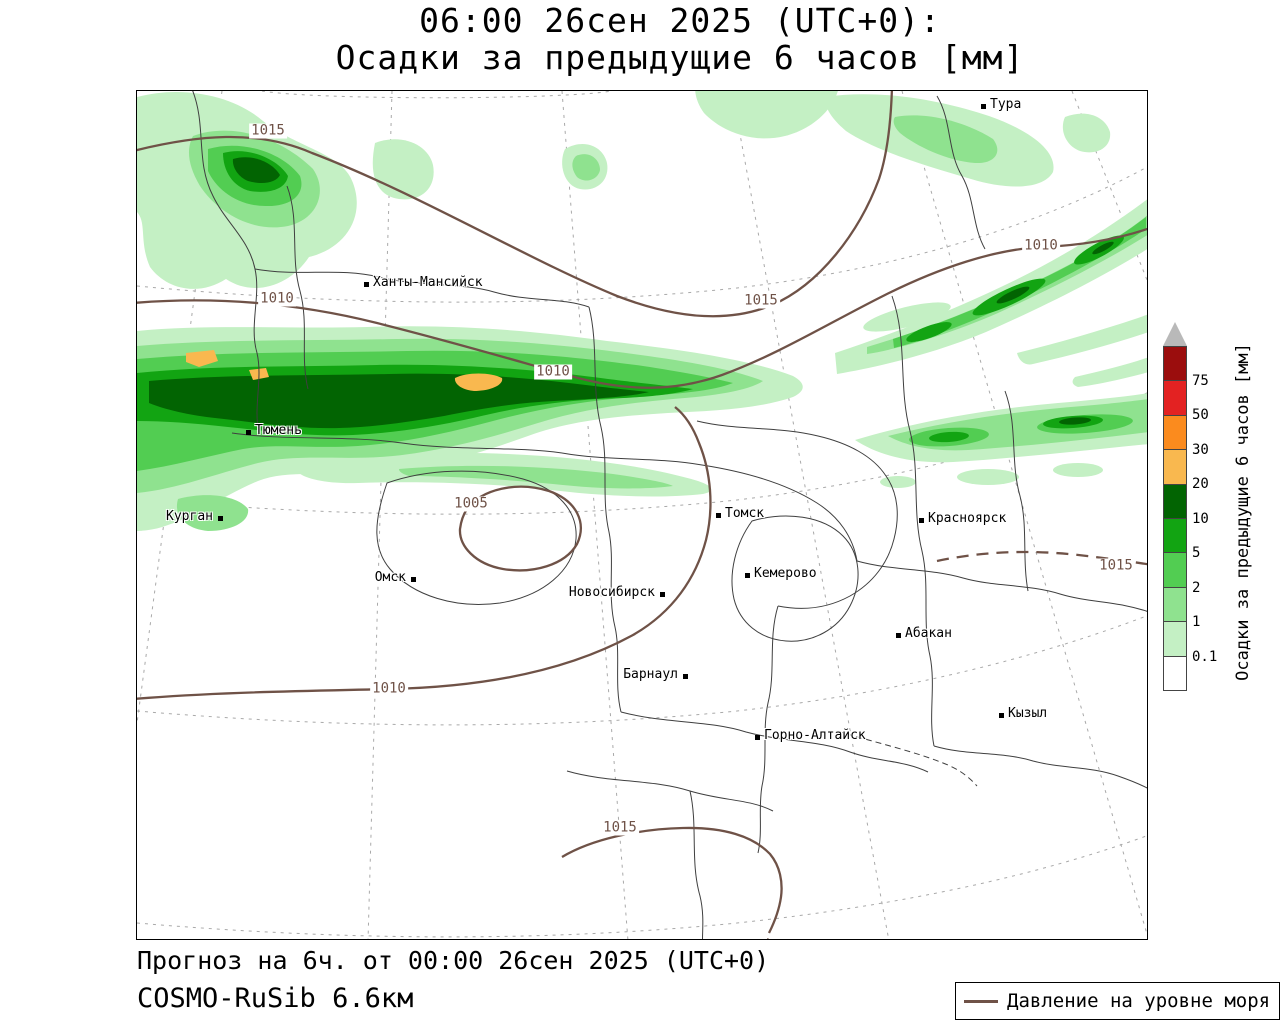 Image resolution: width=1280 pixels, height=1024 pixels. Describe the element at coordinates (278, 430) in the screenshot. I see `city-label: Тюмень` at that location.